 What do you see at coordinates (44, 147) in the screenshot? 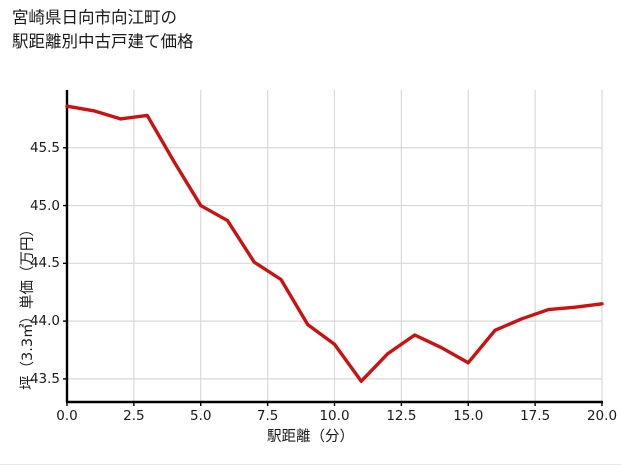
I see `y-tick-label: 45.5` at bounding box center [44, 147].